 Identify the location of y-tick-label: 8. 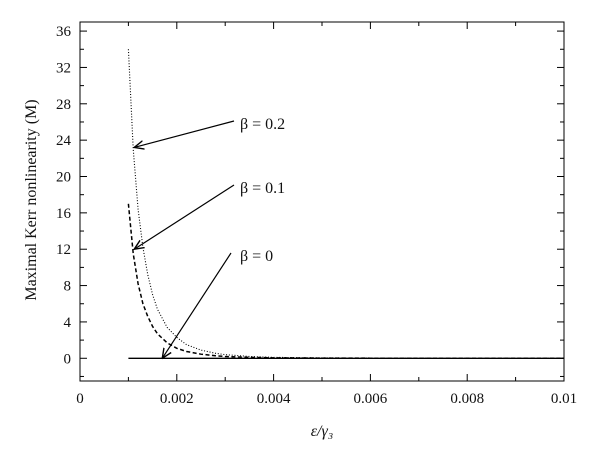
(68, 287).